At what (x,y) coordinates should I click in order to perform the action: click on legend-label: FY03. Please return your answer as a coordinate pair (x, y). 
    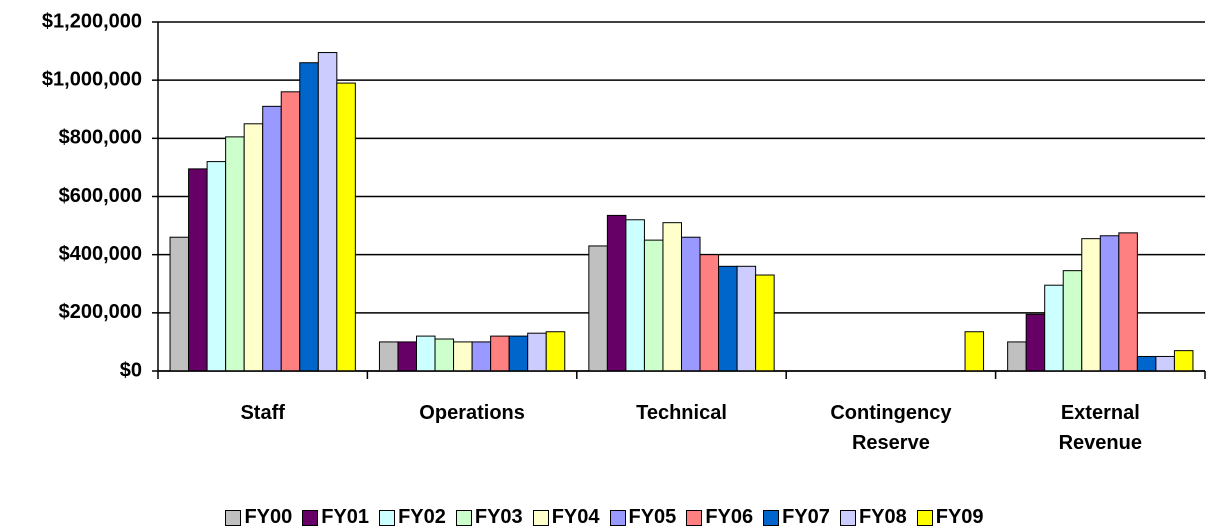
    Looking at the image, I should click on (498, 517).